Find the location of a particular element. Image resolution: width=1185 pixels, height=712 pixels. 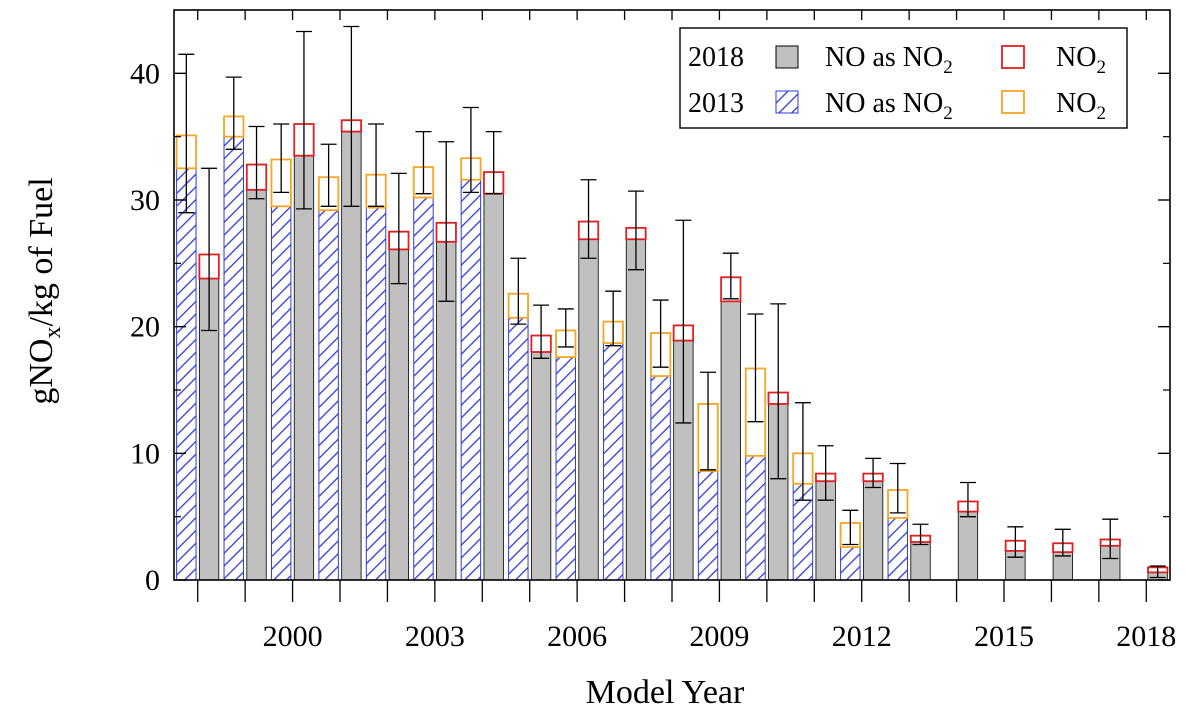

legend-label-2018-no-main: NO as NO is located at coordinates (884, 57).